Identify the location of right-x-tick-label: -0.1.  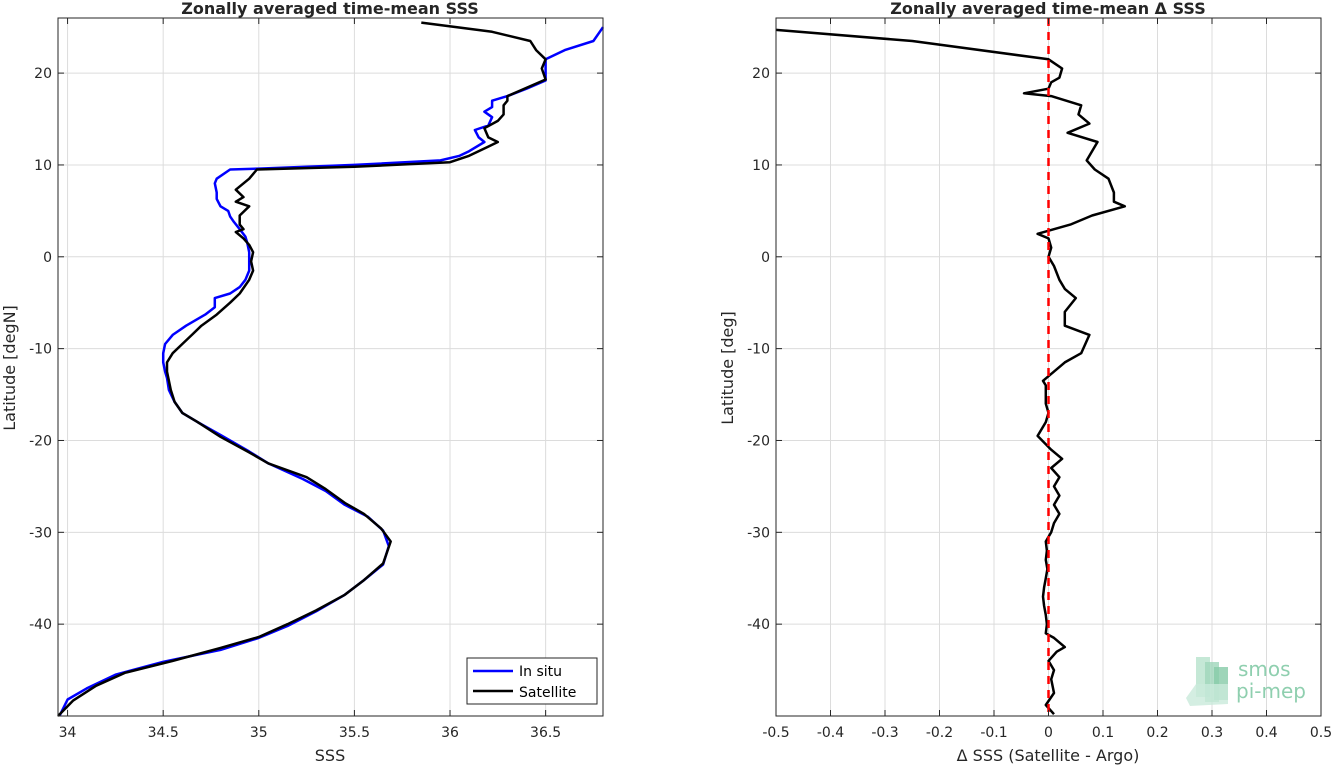
(993, 733).